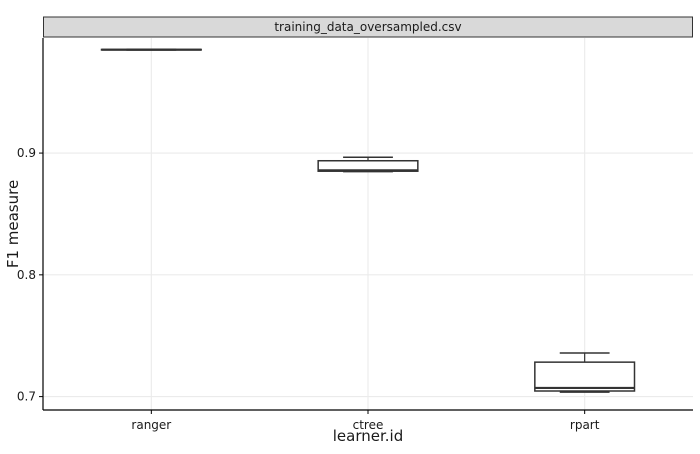 The height and width of the screenshot is (454, 700). I want to click on y-axis-title: F1 measure, so click(13, 224).